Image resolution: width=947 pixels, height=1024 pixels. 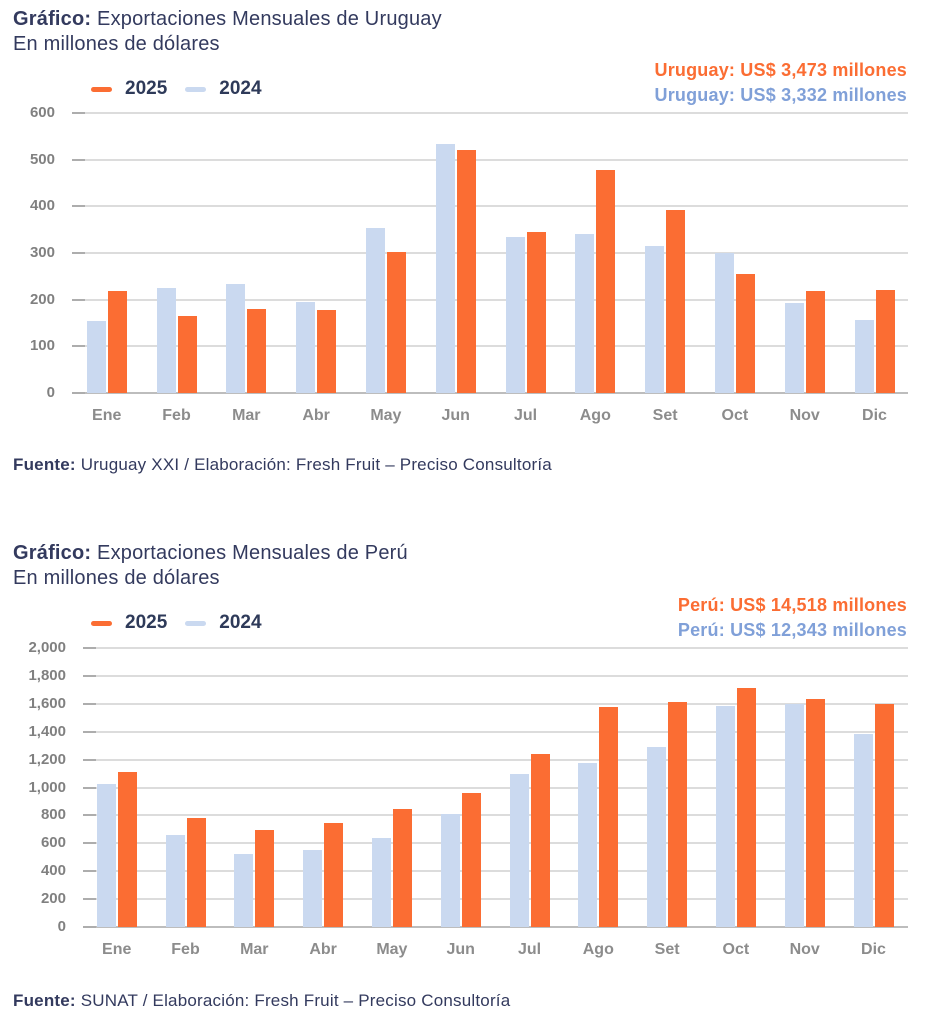 I want to click on x-tick-label-Ago: Ago, so click(x=595, y=415).